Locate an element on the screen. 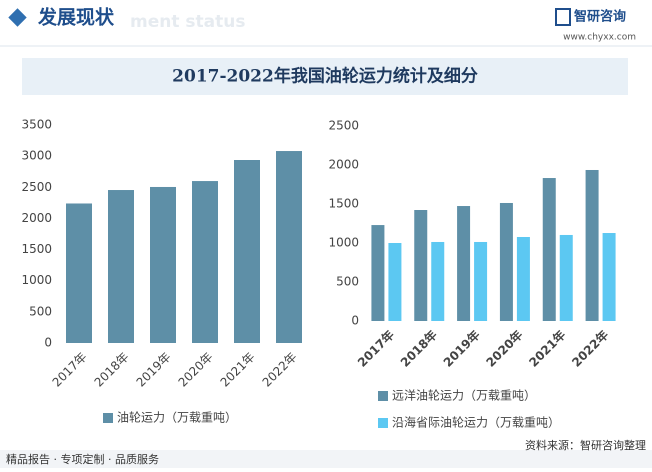 The width and height of the screenshot is (652, 472). y-tick-label: 3500 is located at coordinates (36, 125).